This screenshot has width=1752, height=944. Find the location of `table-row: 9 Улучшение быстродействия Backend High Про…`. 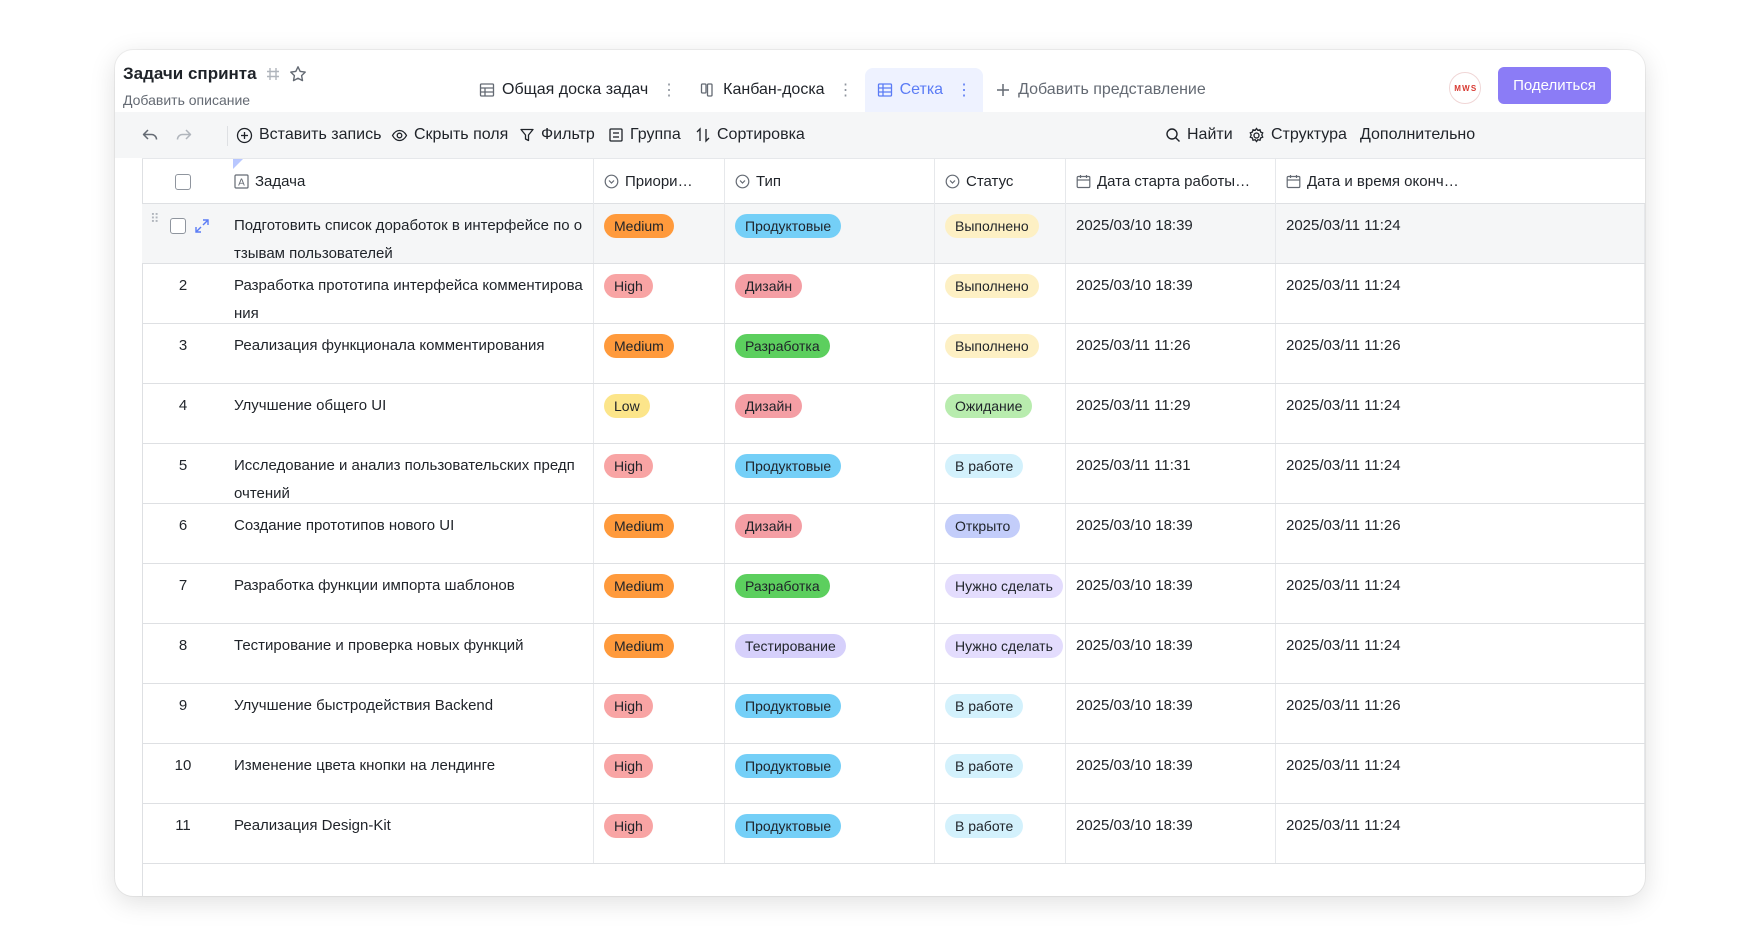

table-row: 9 Улучшение быстродействия Backend High Про… is located at coordinates (893, 714).